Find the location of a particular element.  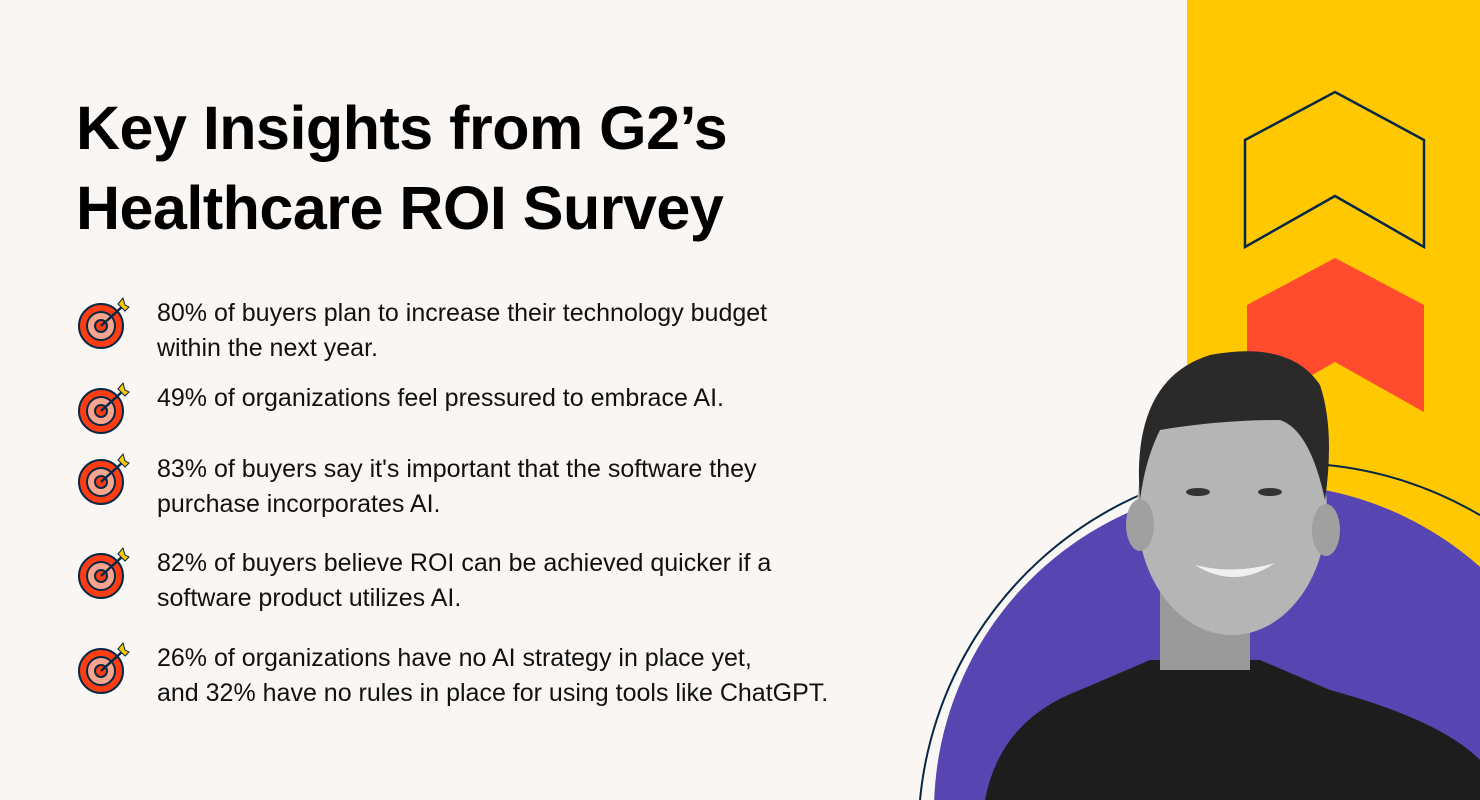

insight-line-2: software product utilizes AI. is located at coordinates (309, 598).